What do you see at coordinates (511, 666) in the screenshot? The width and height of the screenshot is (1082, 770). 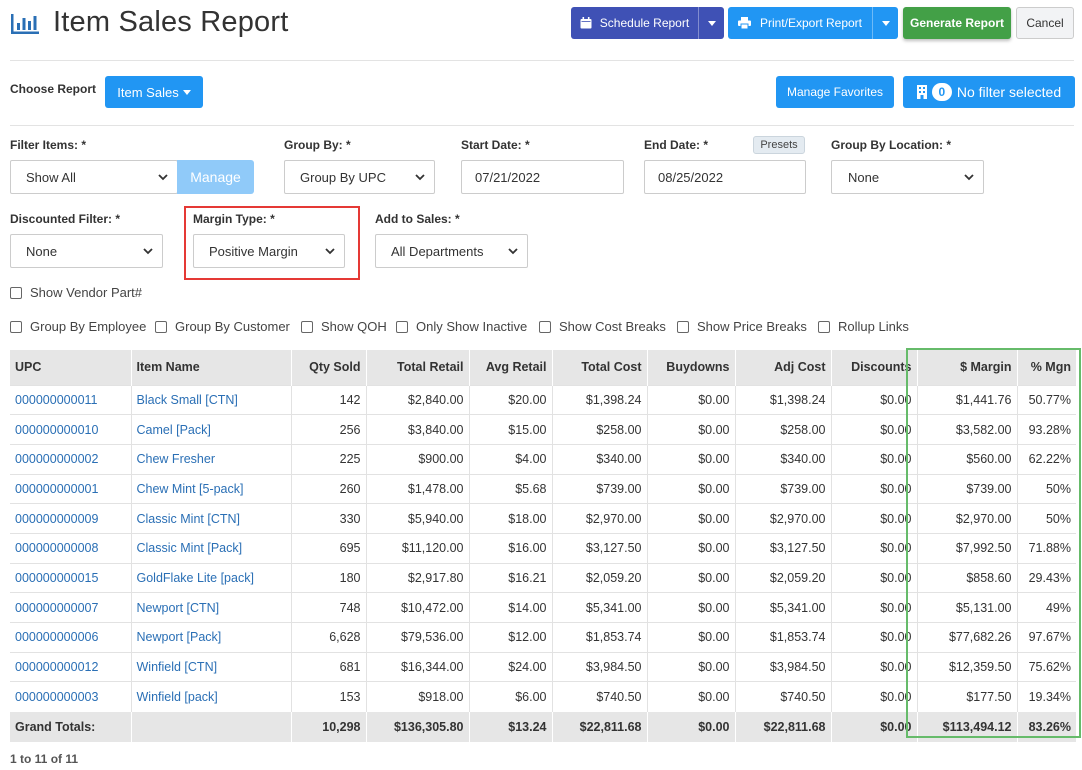 I see `cell-avg-retail: $24.00` at bounding box center [511, 666].